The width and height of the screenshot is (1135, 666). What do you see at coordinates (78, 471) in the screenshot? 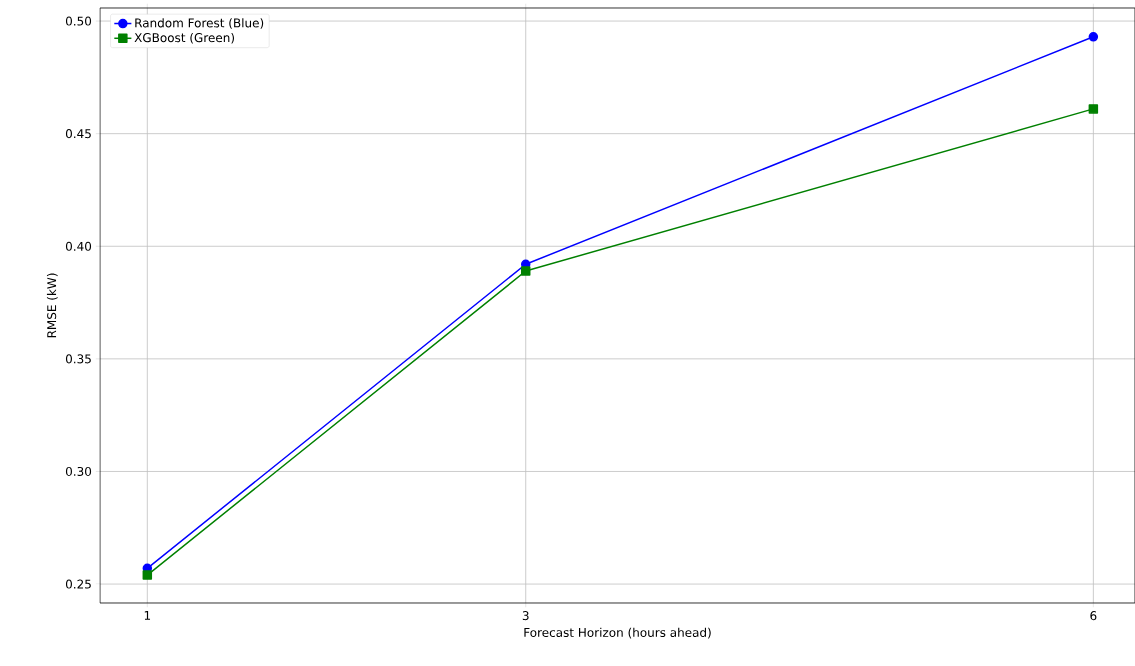
I see `y-tick-label: 0.30` at bounding box center [78, 471].